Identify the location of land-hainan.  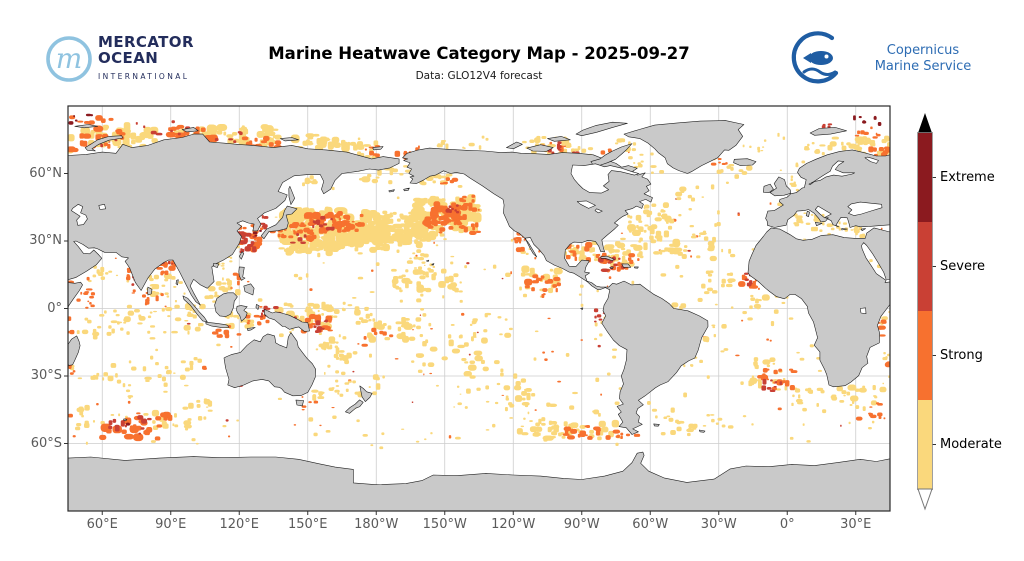
(216, 265).